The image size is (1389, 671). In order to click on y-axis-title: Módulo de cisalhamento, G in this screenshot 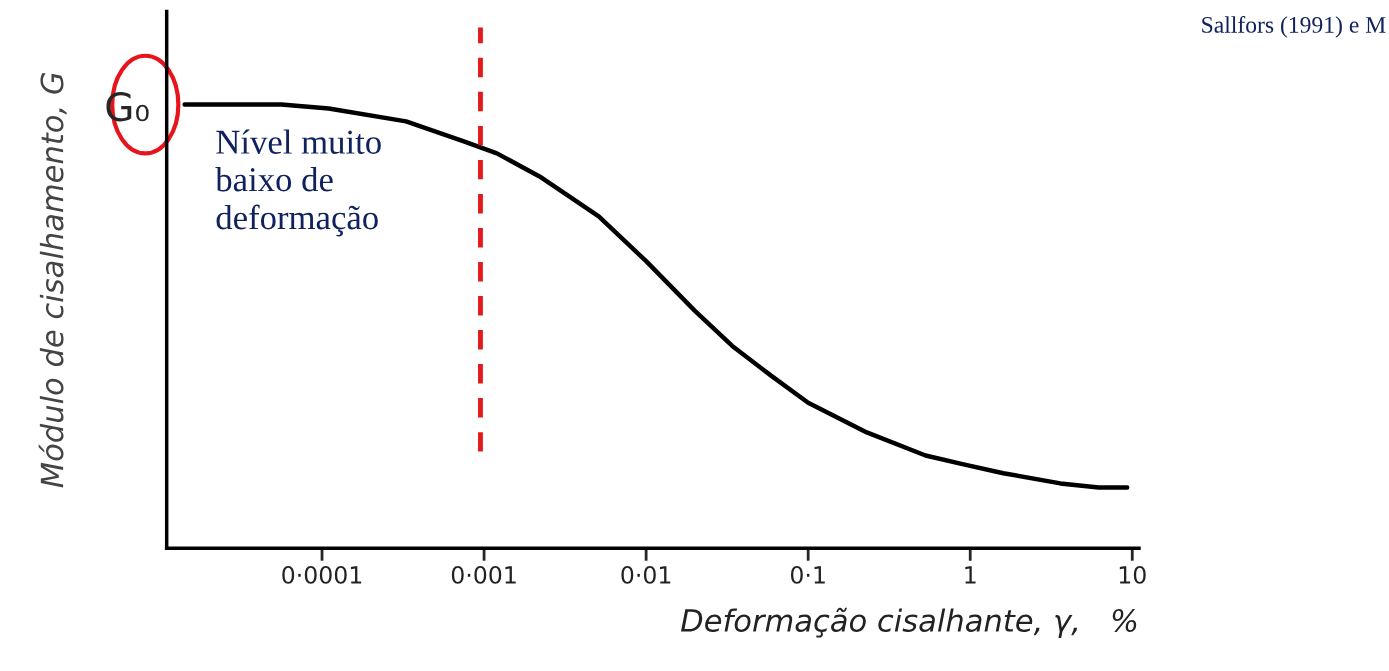, I will do `click(52, 280)`.